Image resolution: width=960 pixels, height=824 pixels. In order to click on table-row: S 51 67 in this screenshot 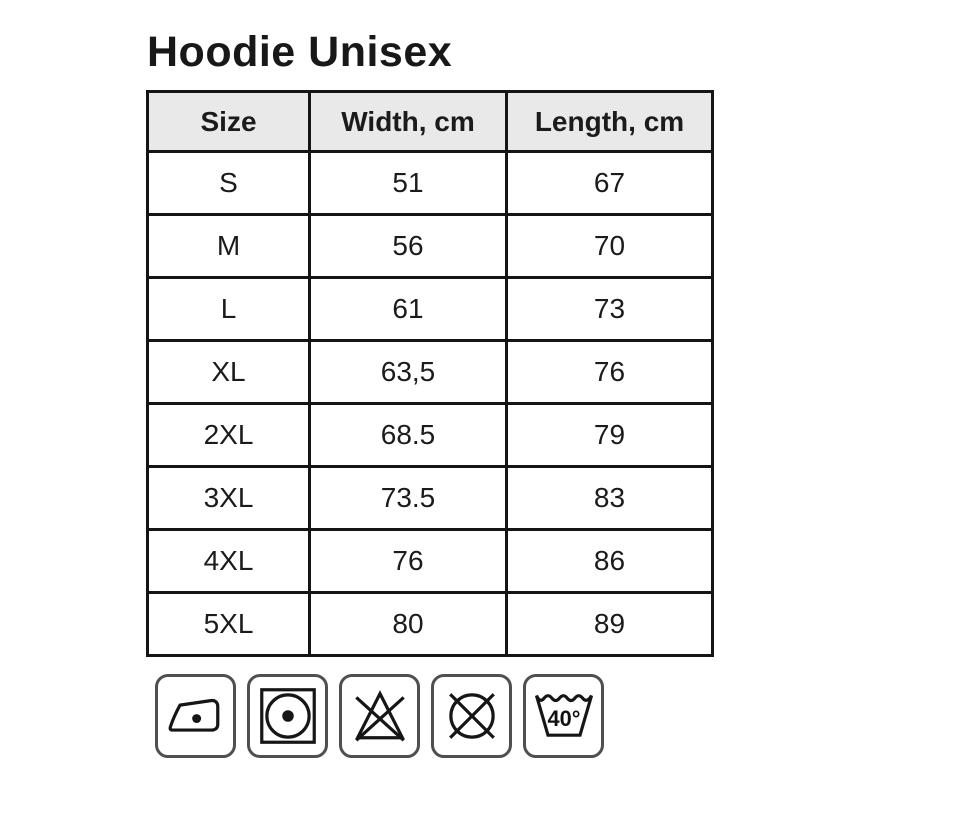, I will do `click(430, 183)`.